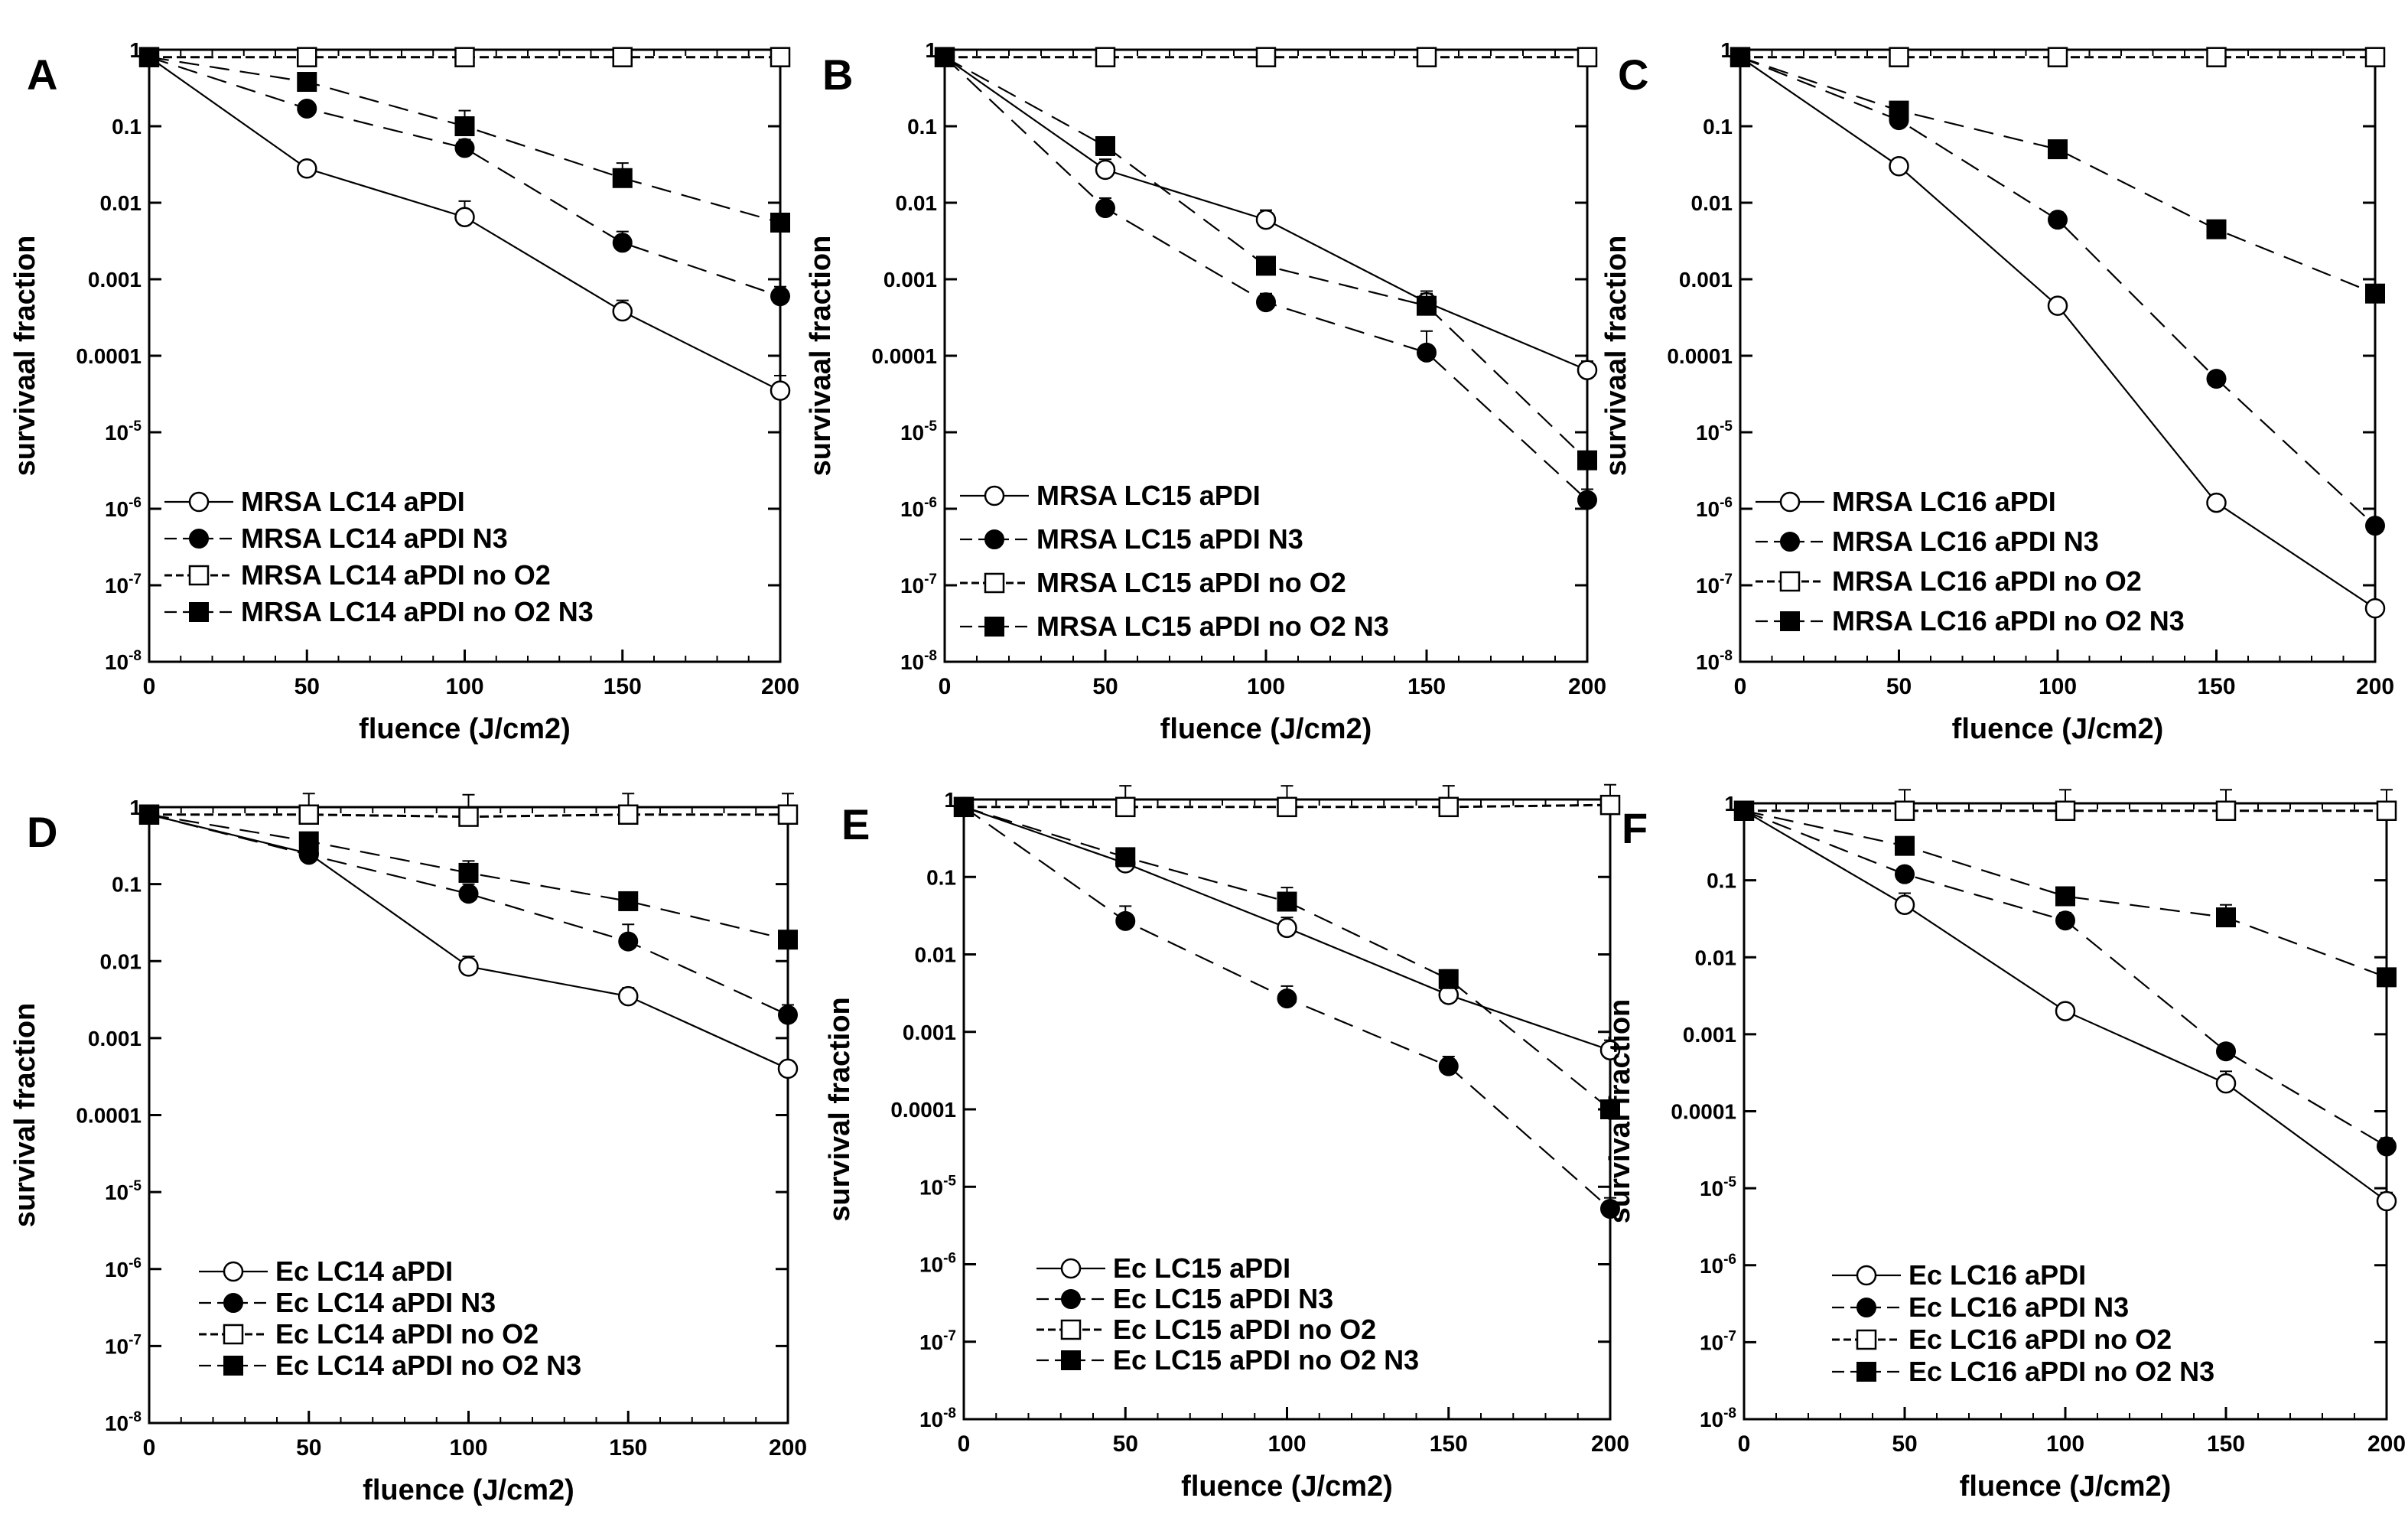 The width and height of the screenshot is (2408, 1537). What do you see at coordinates (936, 955) in the screenshot?
I see `y-tick-label: 0.01` at bounding box center [936, 955].